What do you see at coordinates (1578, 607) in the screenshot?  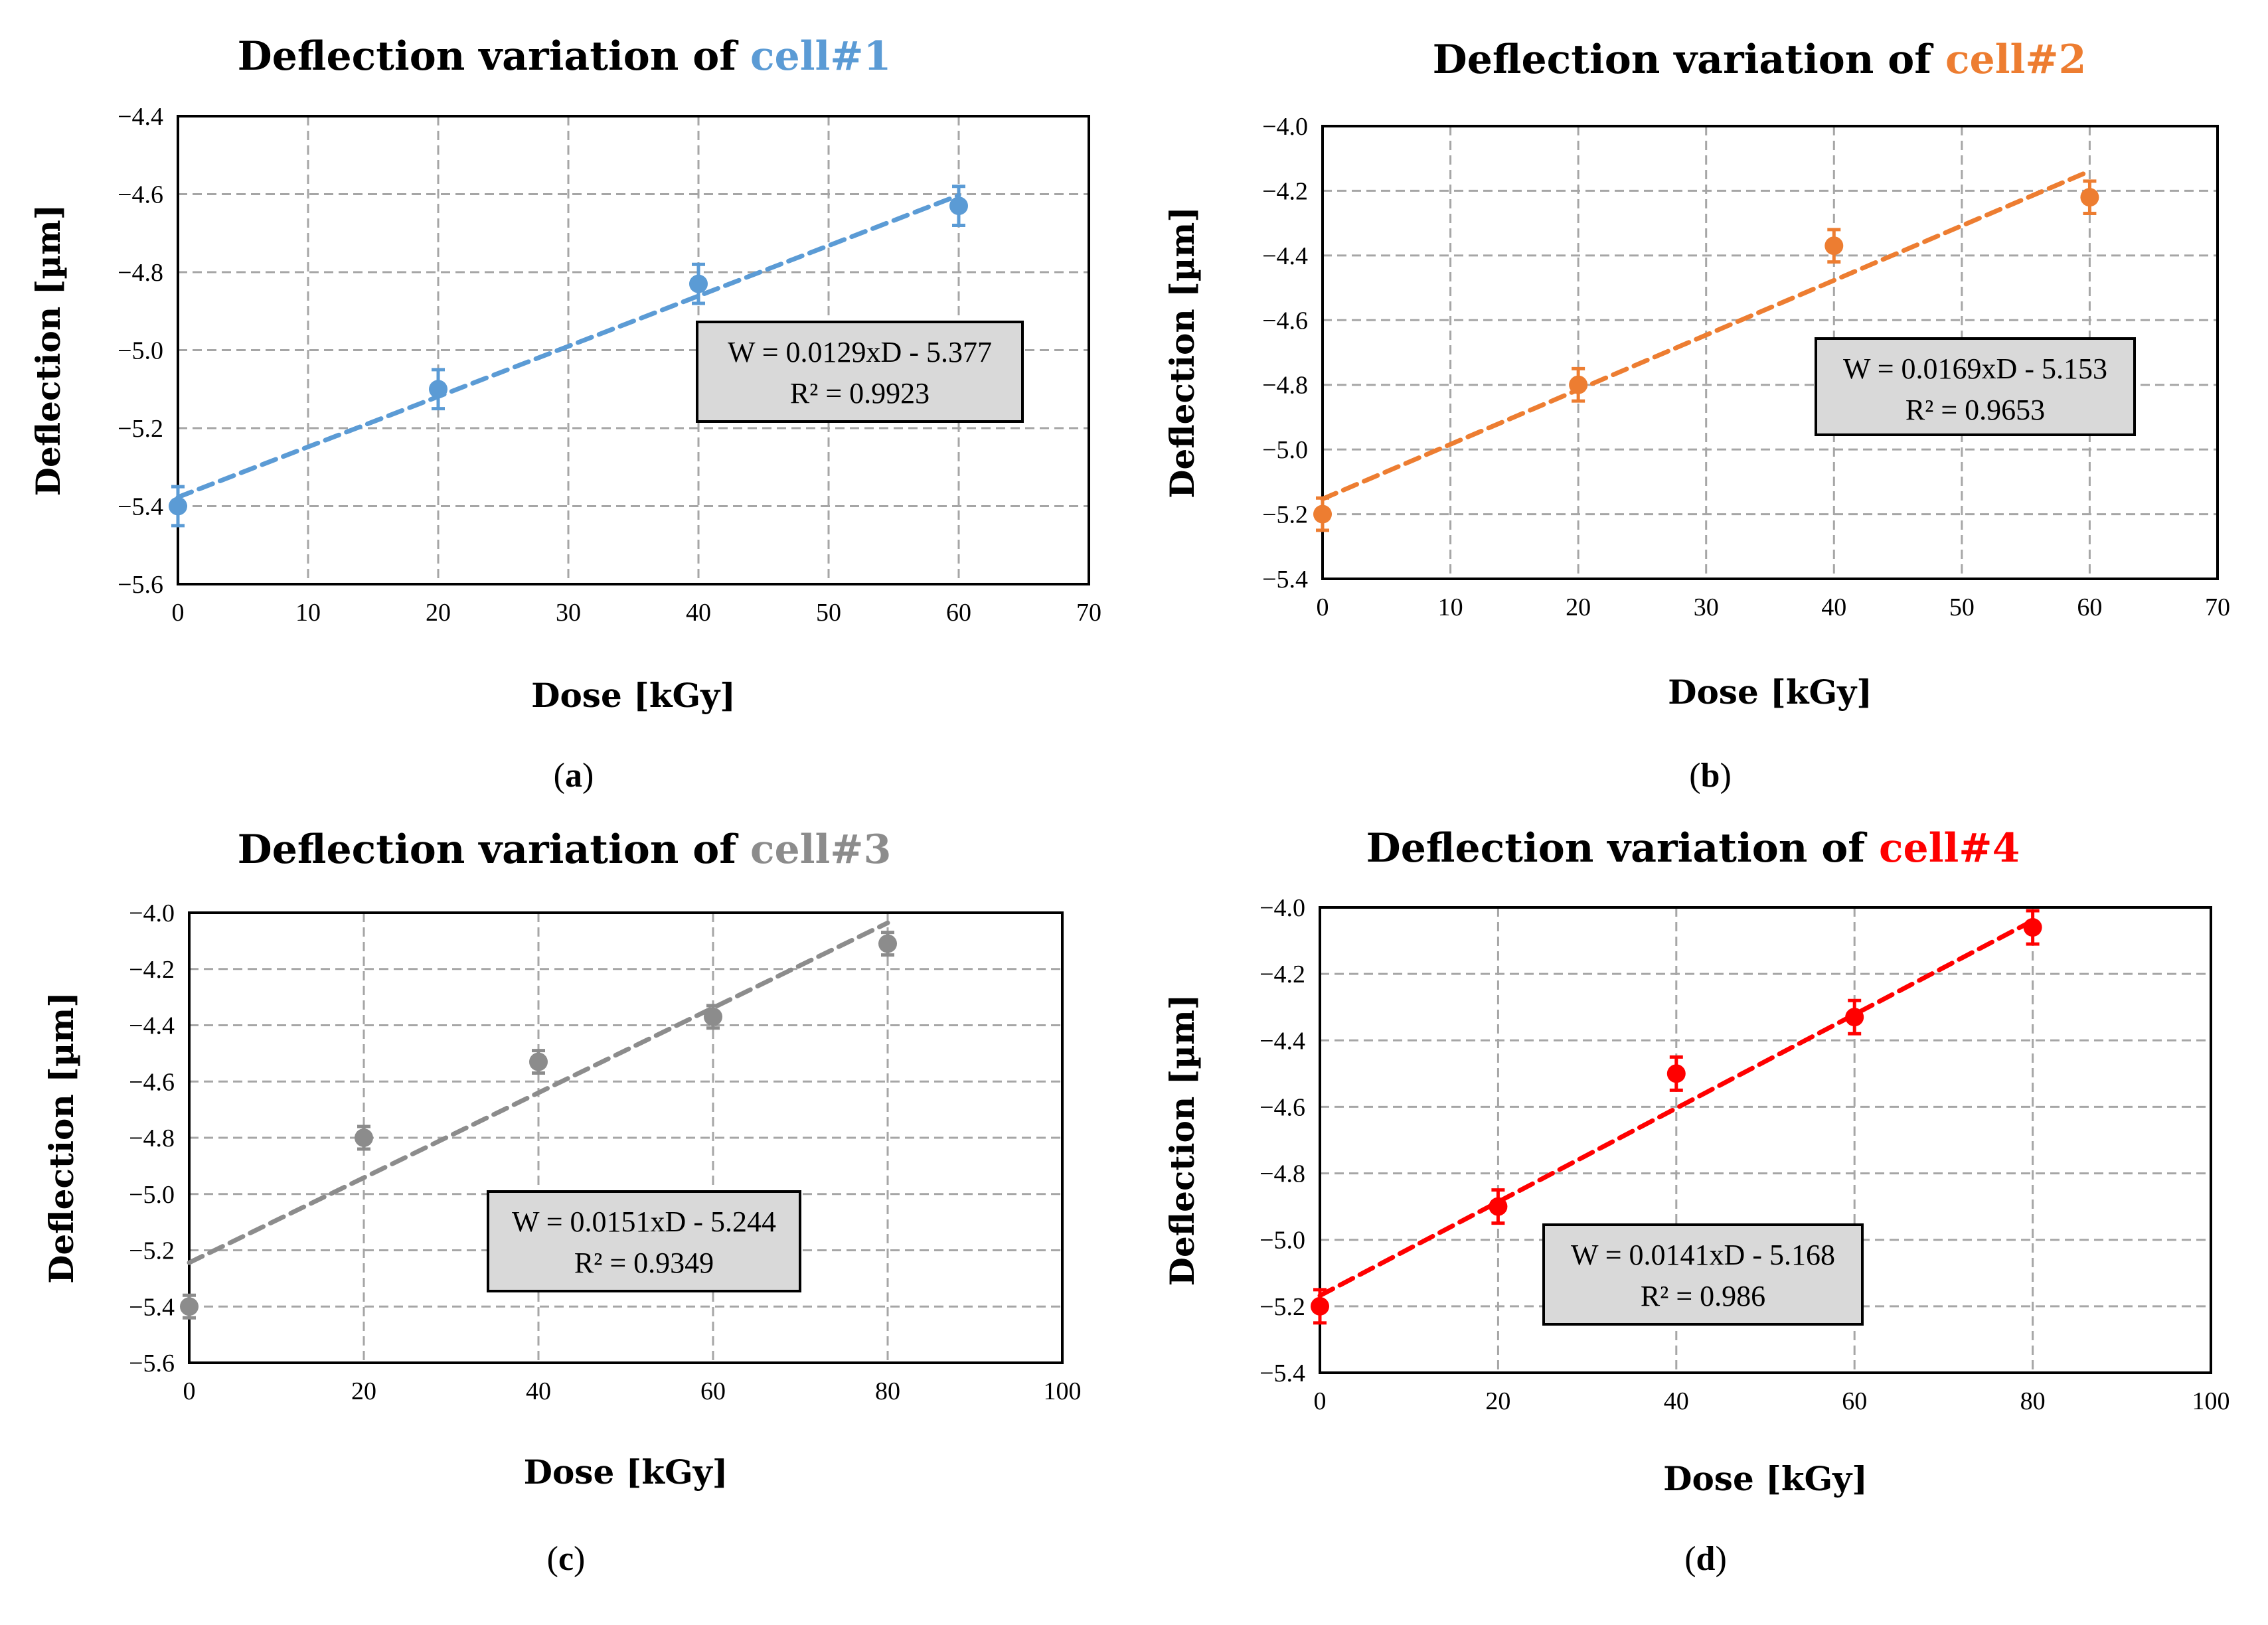 I see `x-tick-label: 20` at bounding box center [1578, 607].